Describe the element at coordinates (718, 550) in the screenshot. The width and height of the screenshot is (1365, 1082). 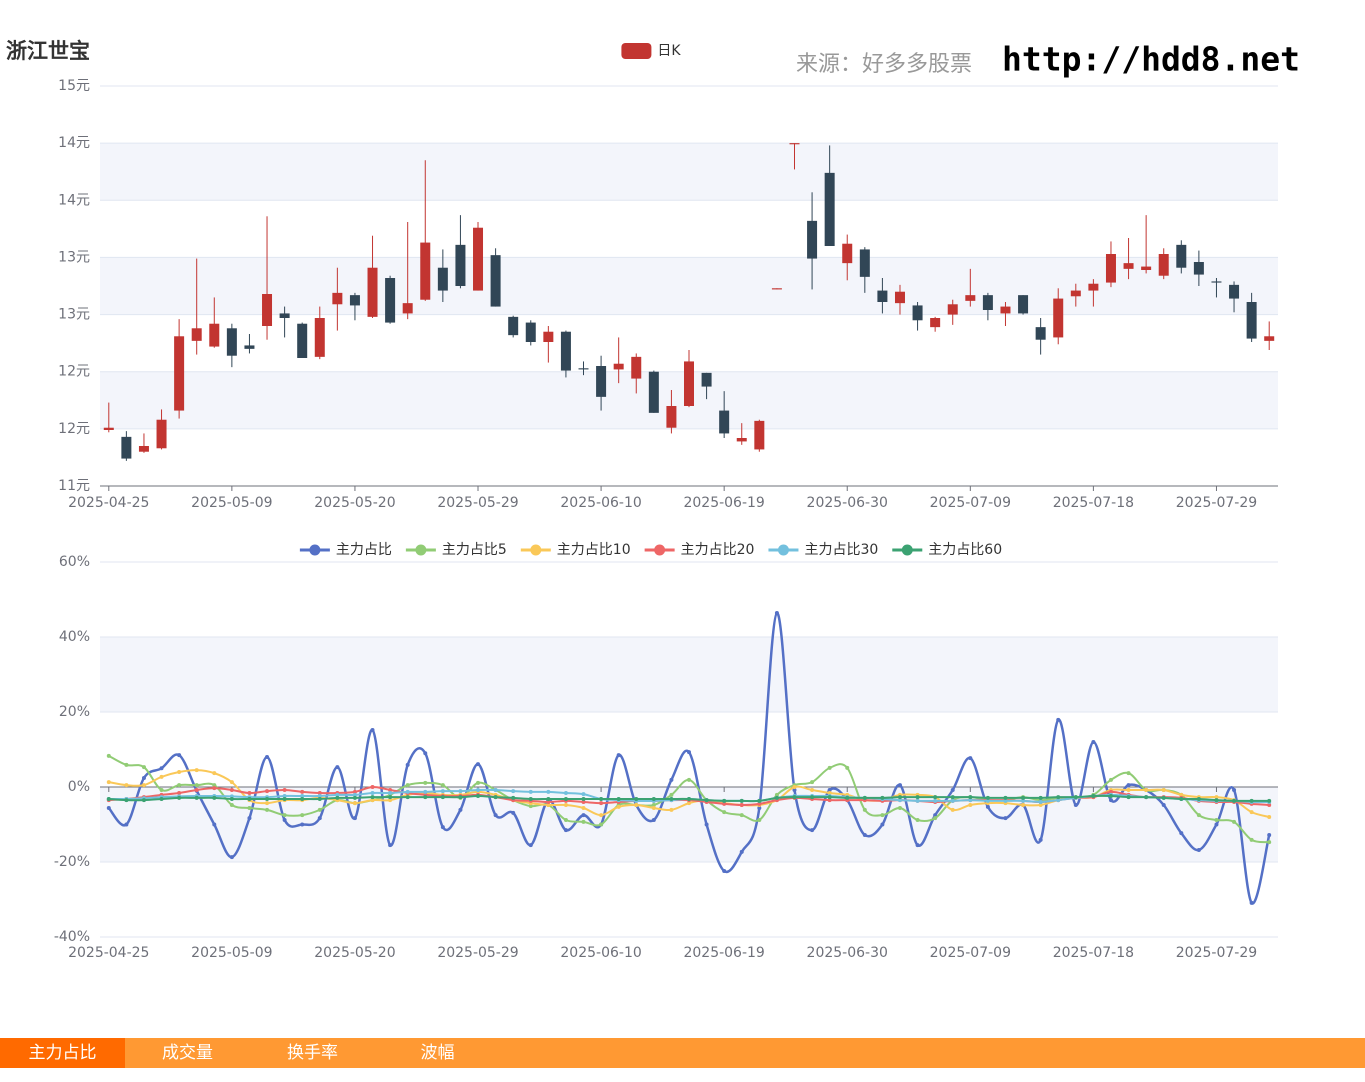
I see `legend-label: 主力占比20` at that location.